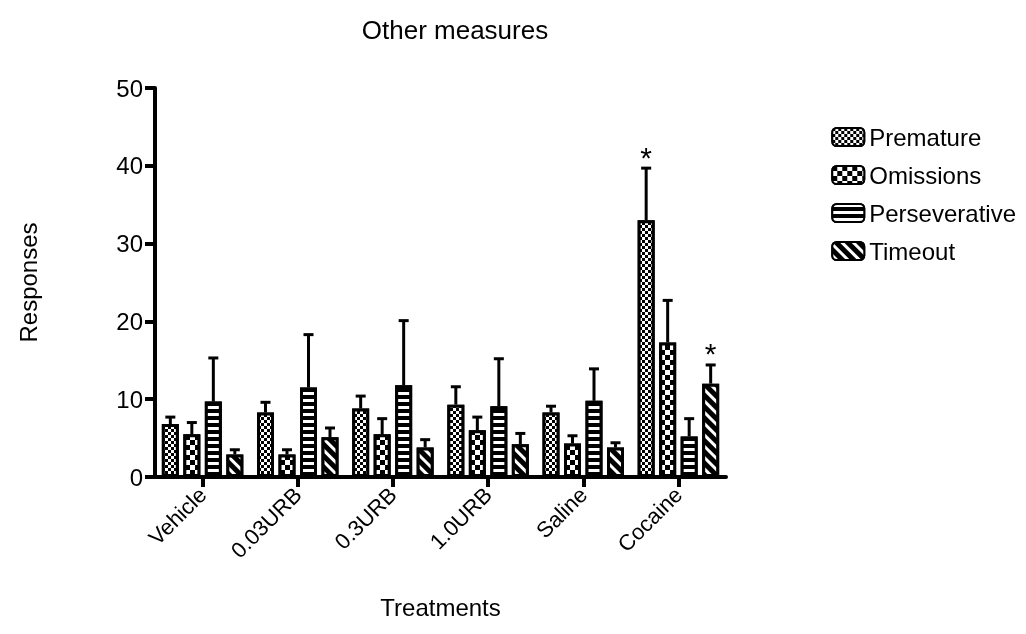 This screenshot has height=634, width=1026. I want to click on y-tick-label: 0, so click(136, 477).